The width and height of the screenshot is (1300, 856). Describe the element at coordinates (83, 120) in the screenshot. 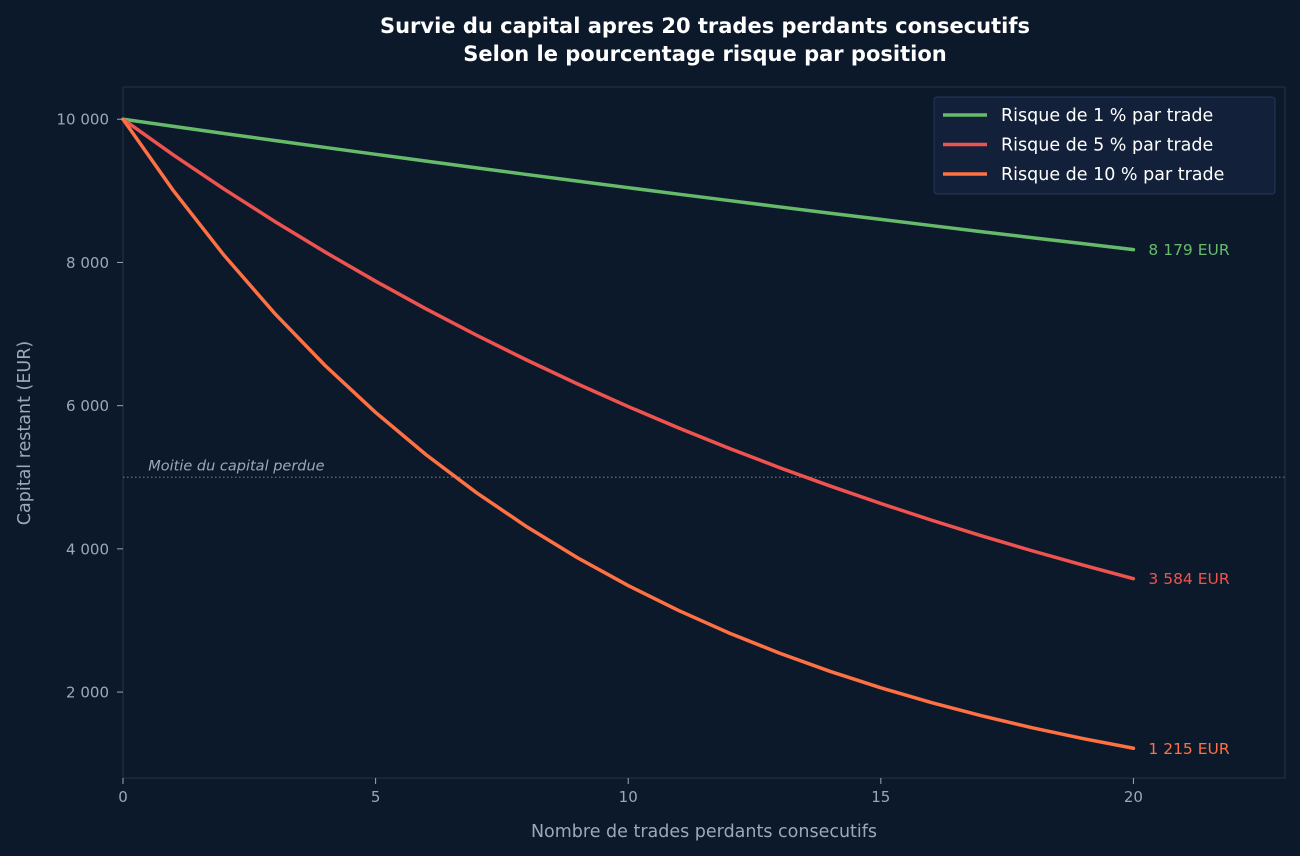

I see `y-tick-label-10000: 10 000` at that location.